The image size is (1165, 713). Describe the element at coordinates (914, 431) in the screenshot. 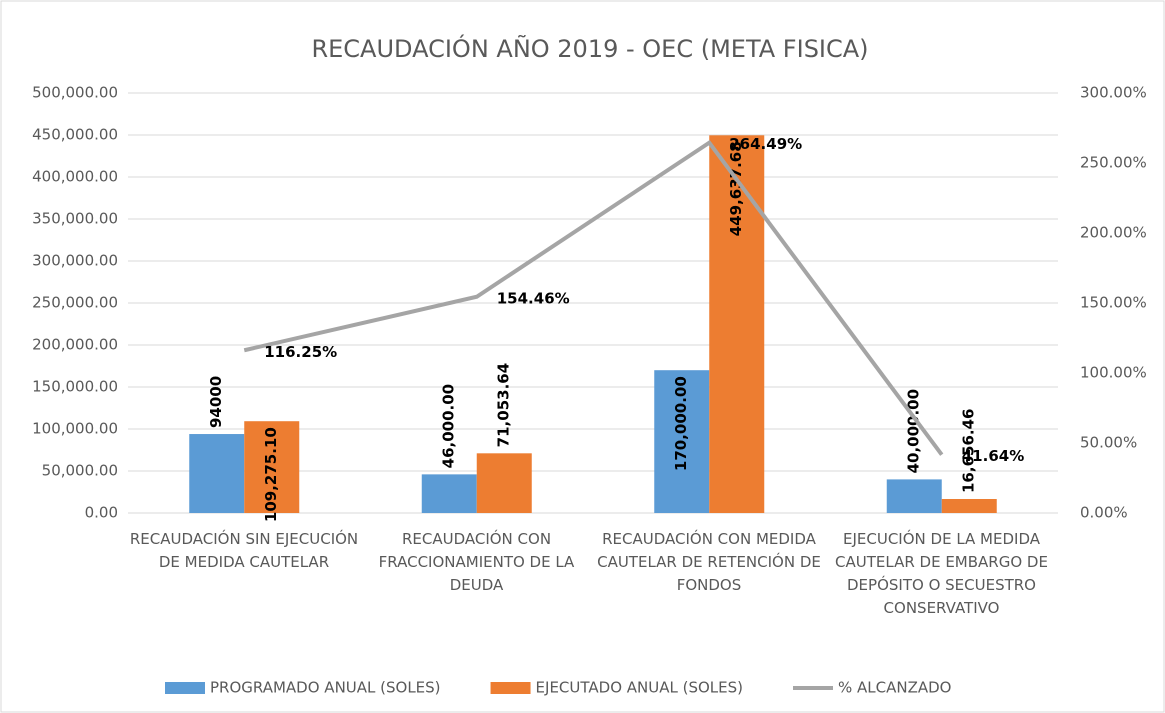

I see `data-label: 40,000.00` at that location.